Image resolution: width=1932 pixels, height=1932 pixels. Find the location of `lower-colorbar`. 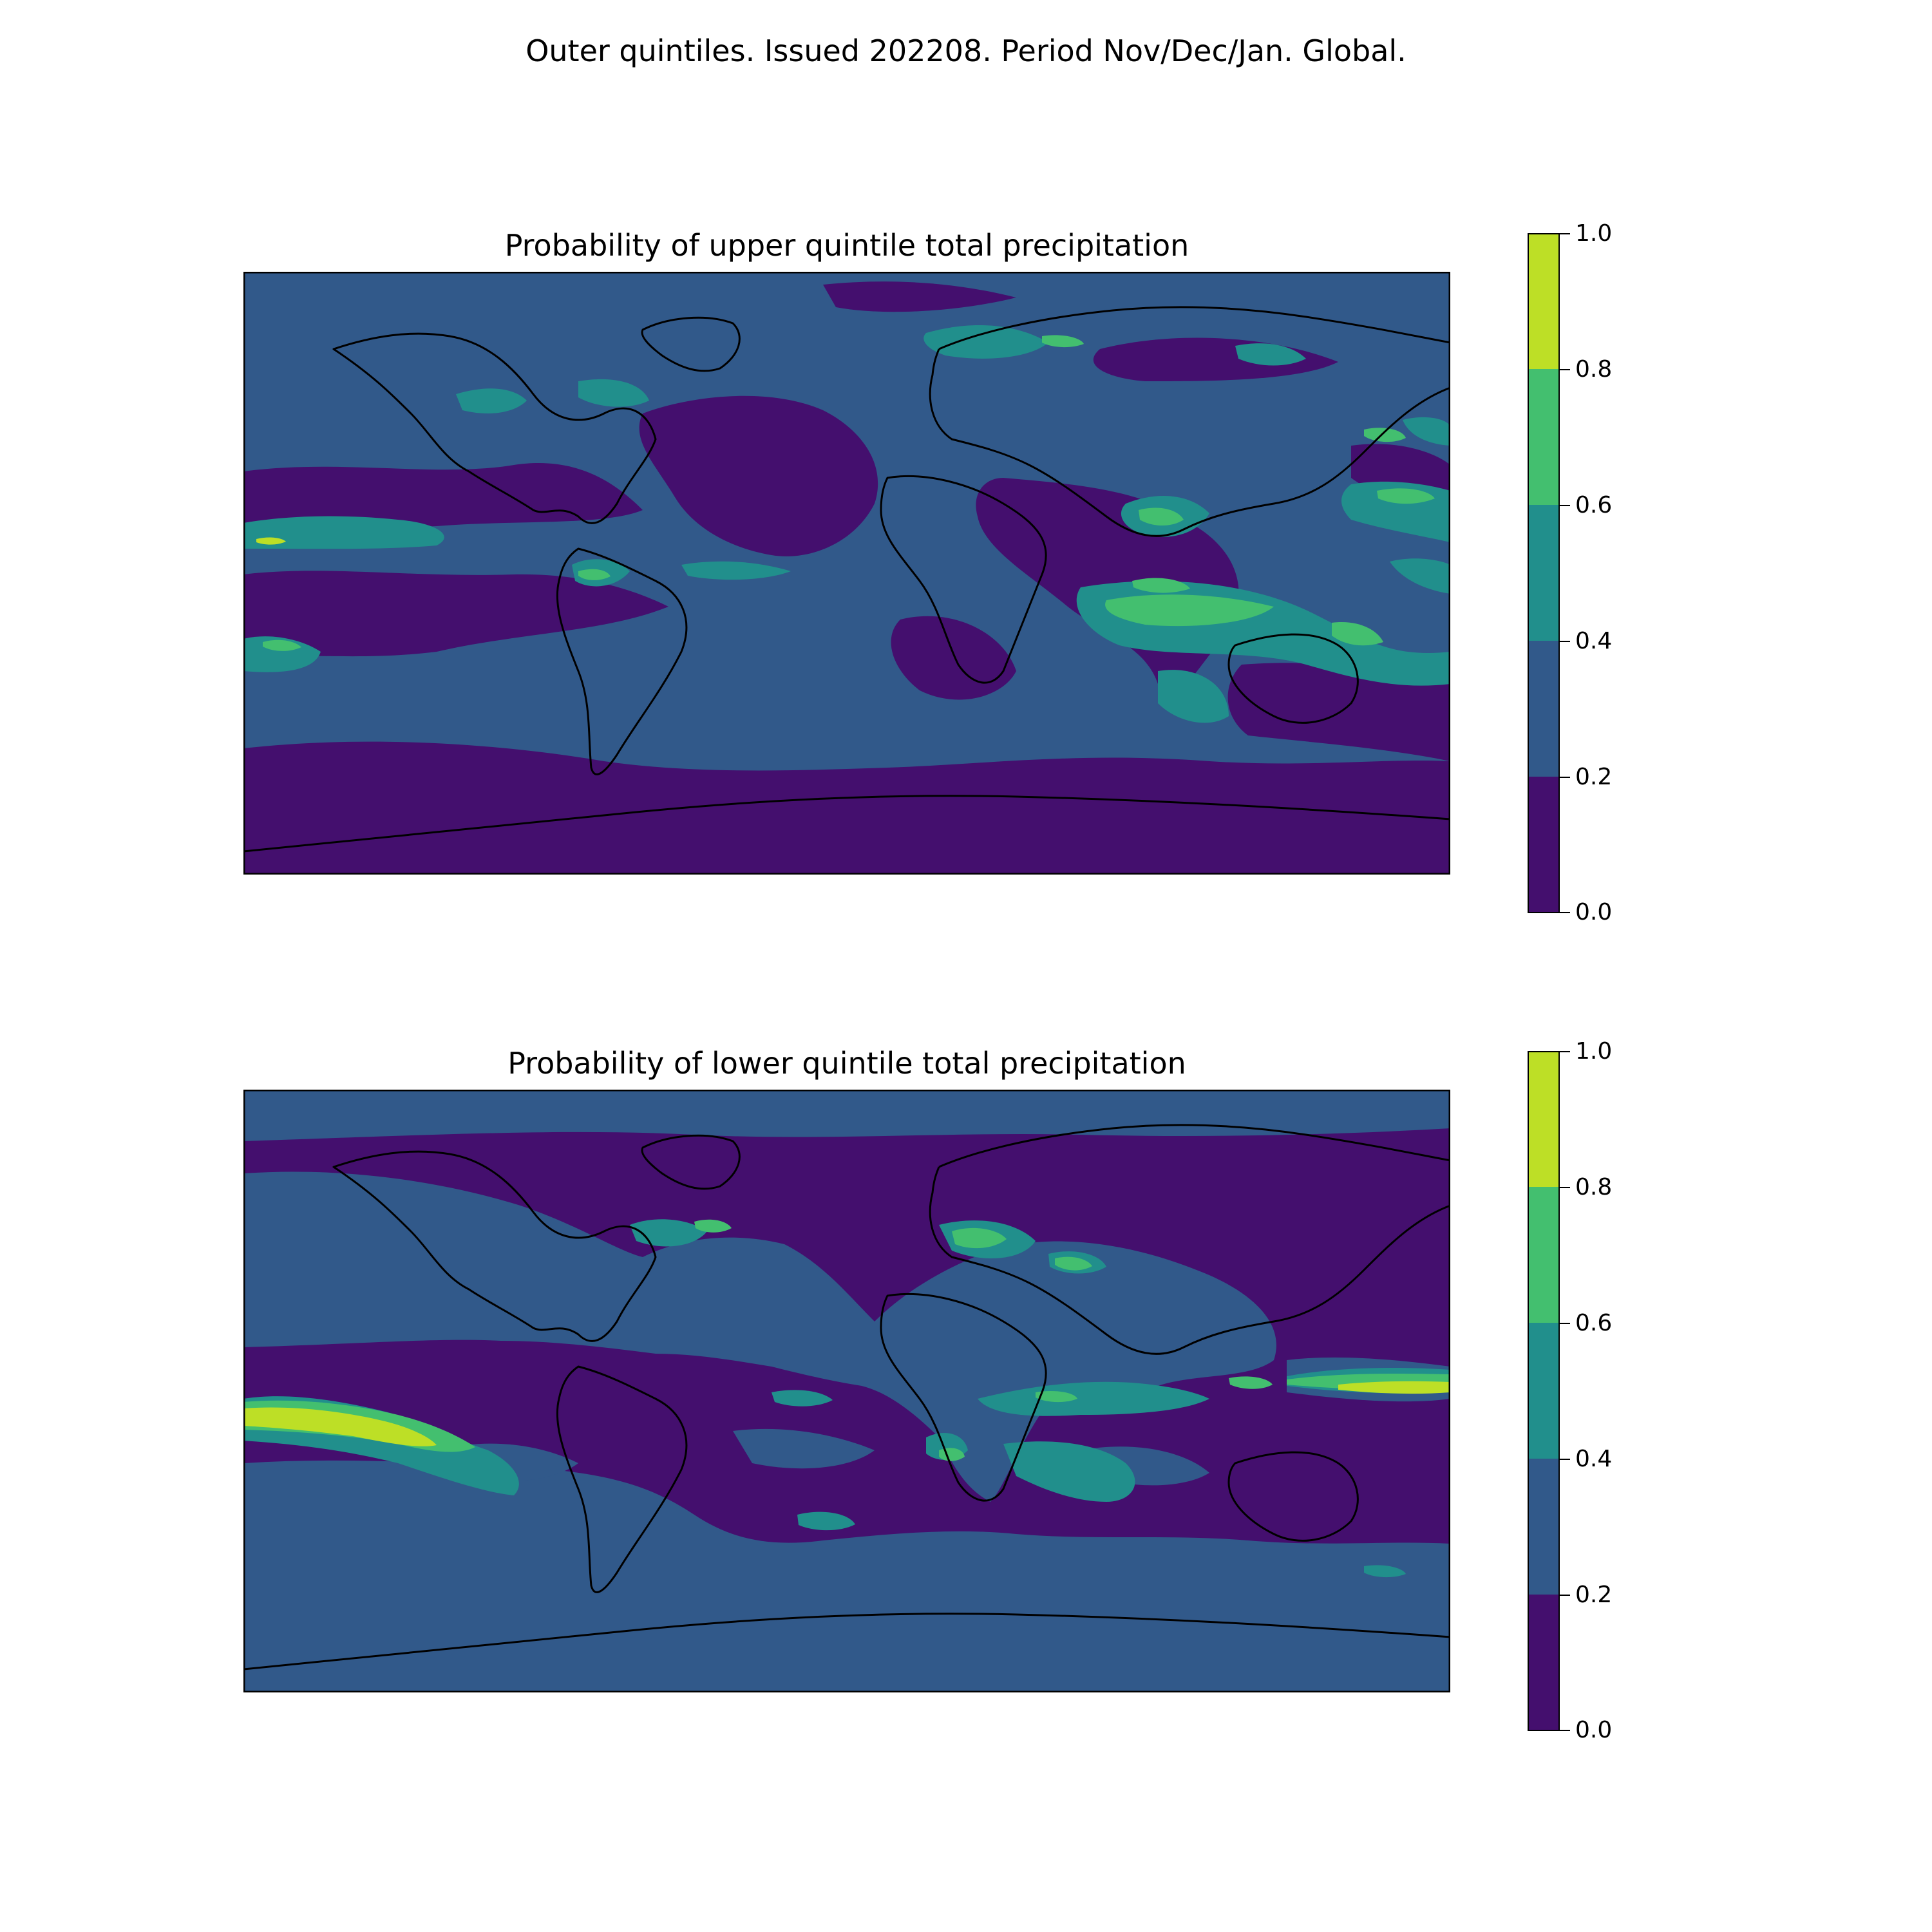

lower-colorbar is located at coordinates (1544, 1391).